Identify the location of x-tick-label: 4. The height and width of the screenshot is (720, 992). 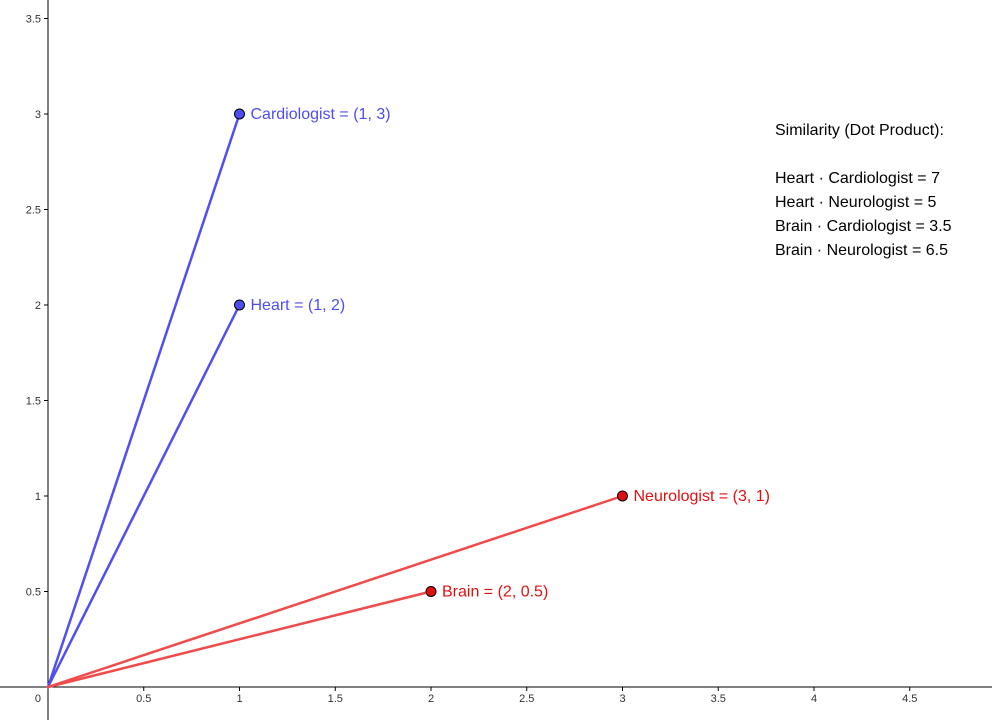
(814, 699).